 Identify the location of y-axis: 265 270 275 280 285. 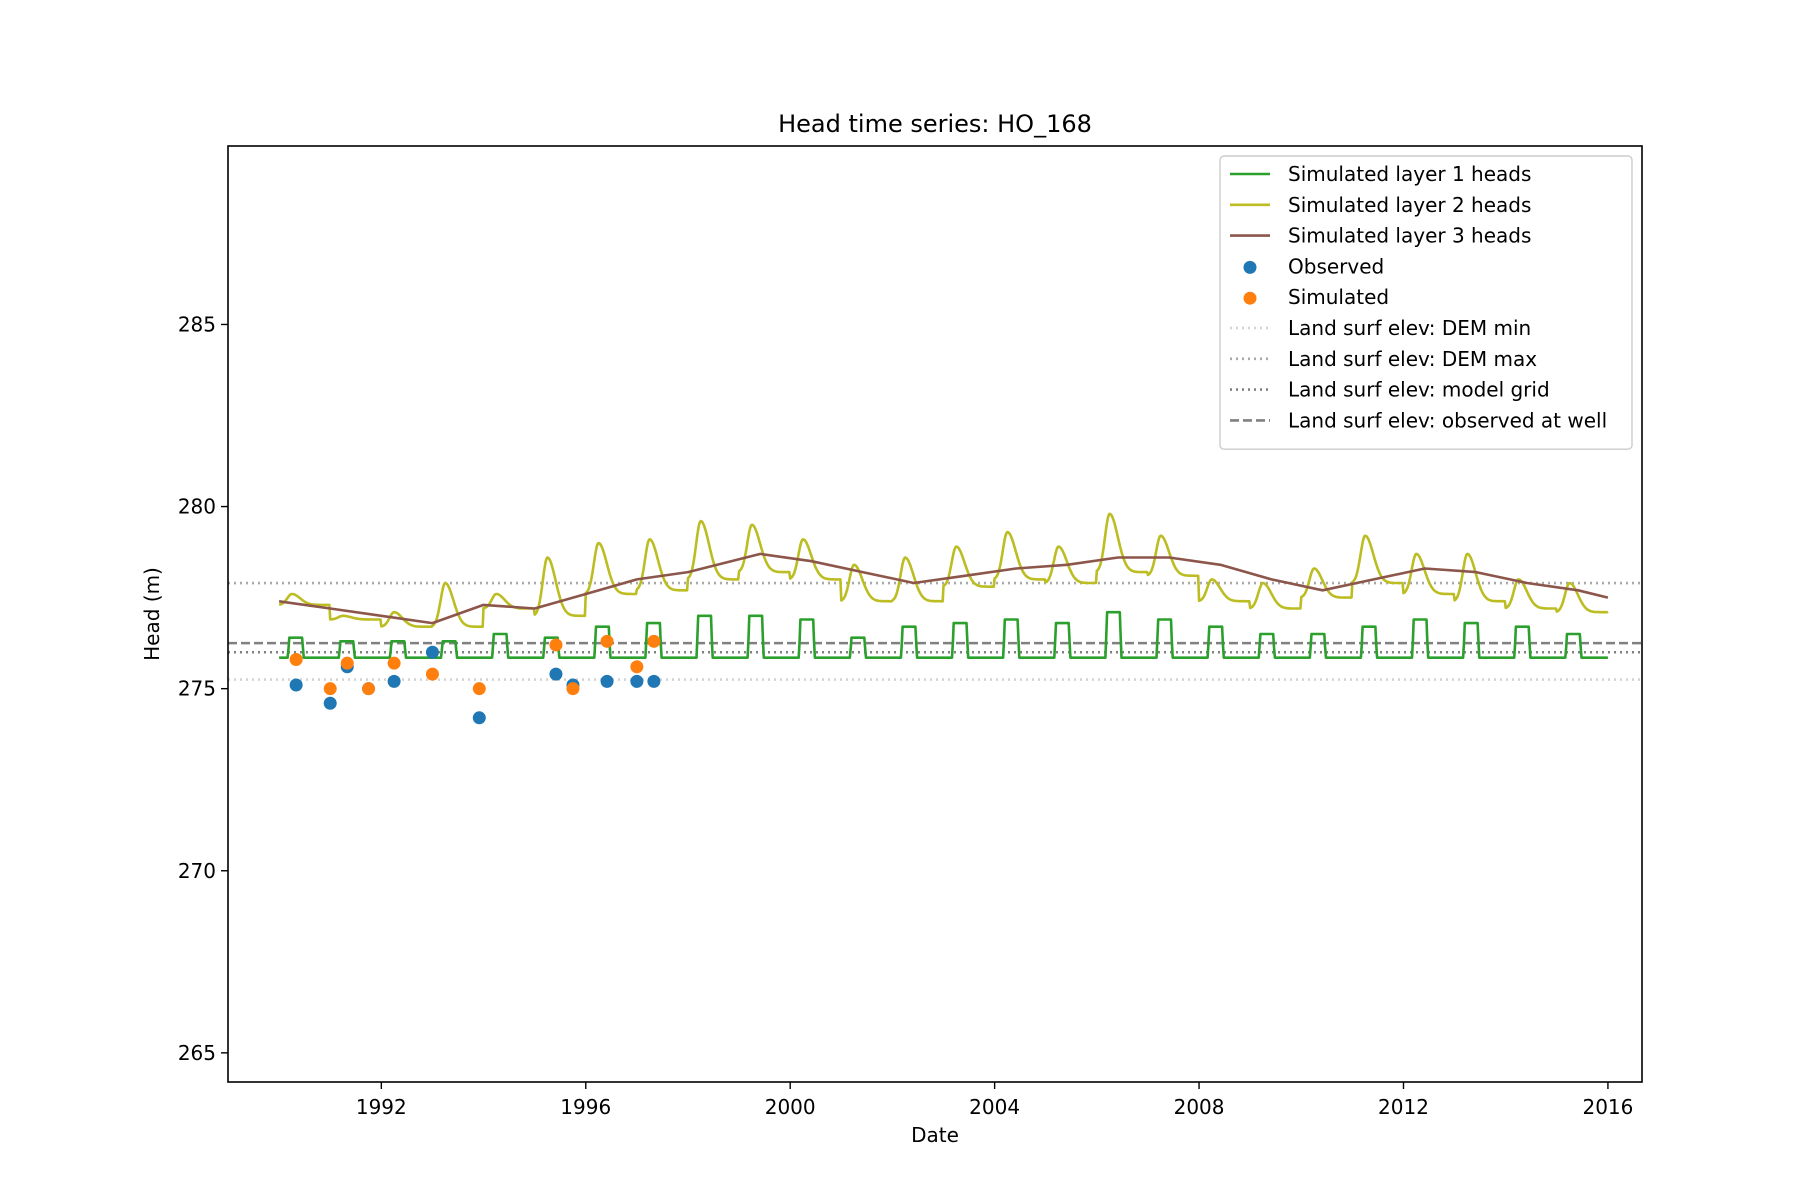
(203, 688).